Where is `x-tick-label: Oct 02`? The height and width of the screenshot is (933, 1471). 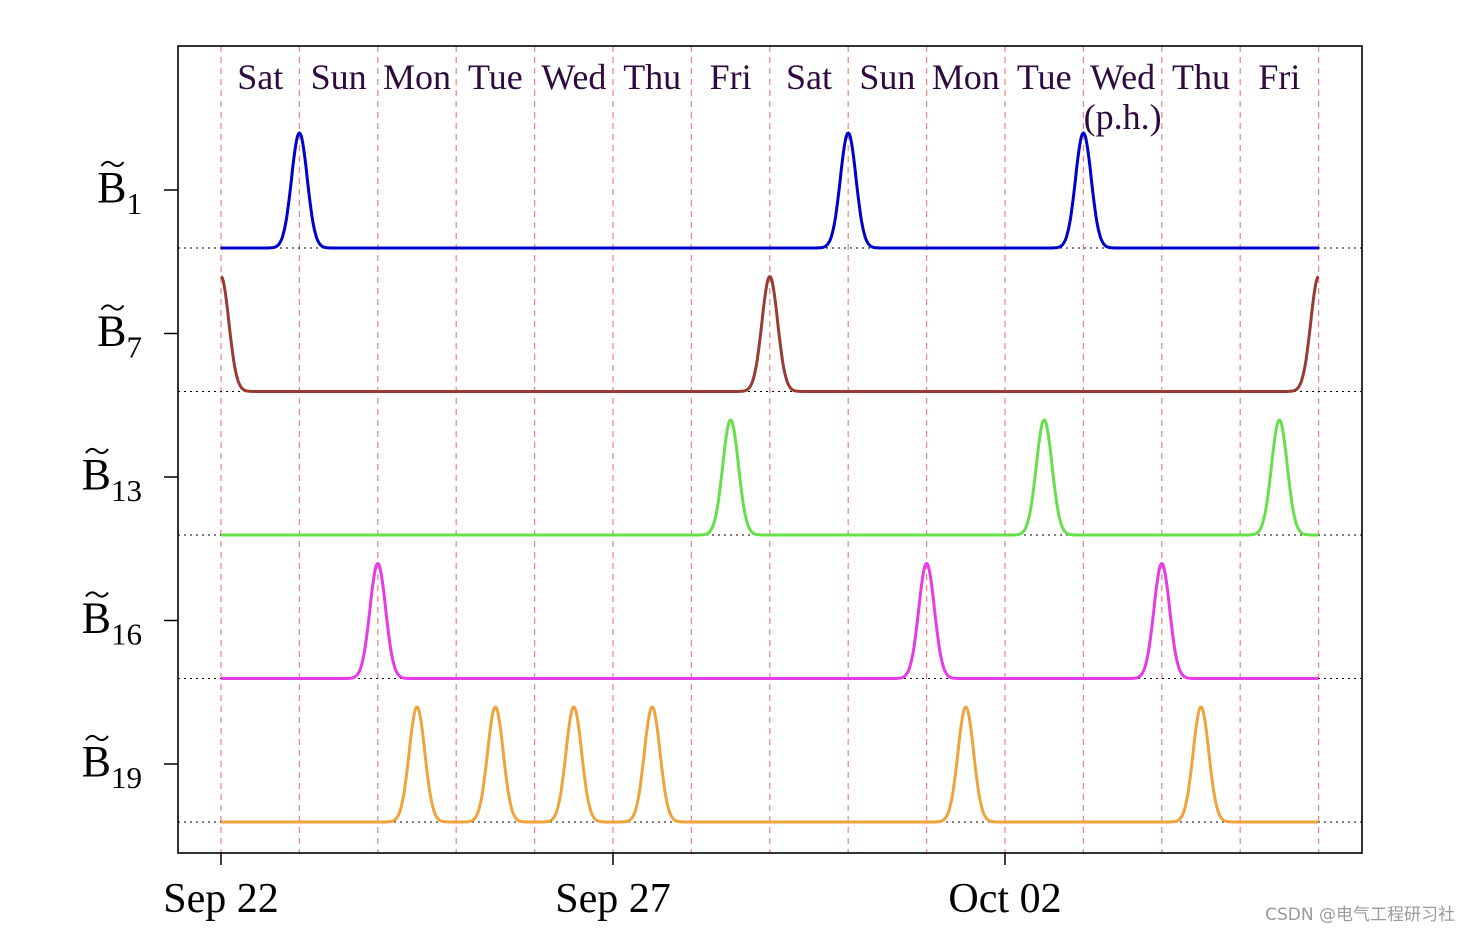 x-tick-label: Oct 02 is located at coordinates (1004, 899).